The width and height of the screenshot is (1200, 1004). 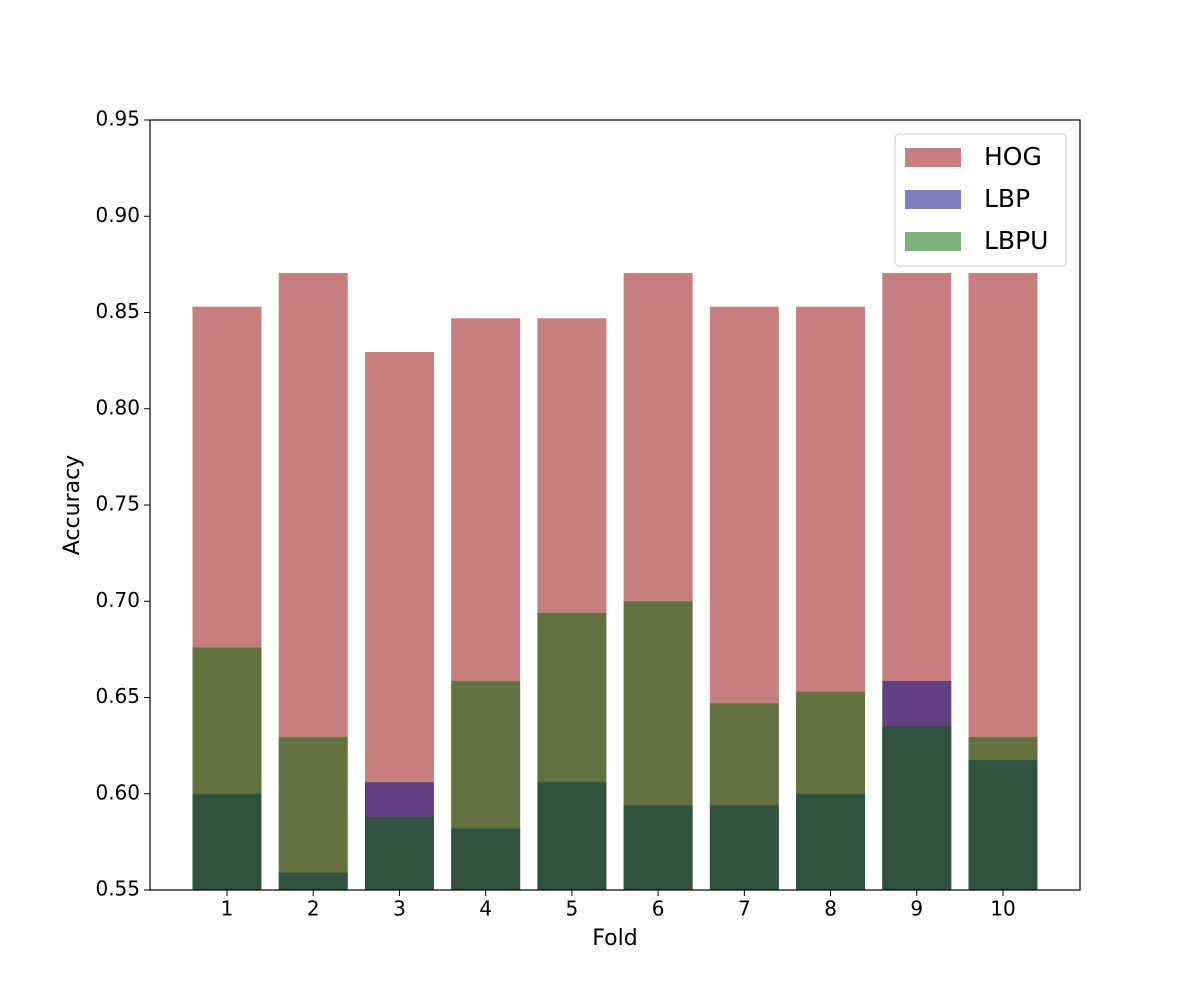 What do you see at coordinates (830, 909) in the screenshot?
I see `x-tick-label: 8` at bounding box center [830, 909].